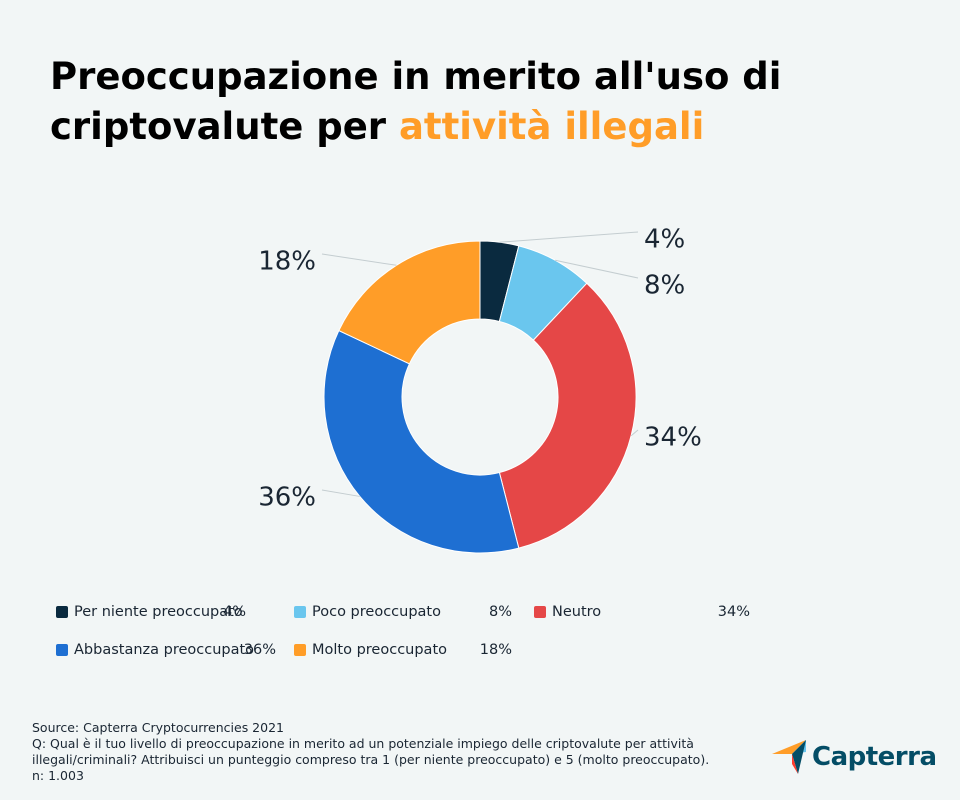 The image size is (960, 800). What do you see at coordinates (376, 612) in the screenshot?
I see `legend-label: Poco preoccupato` at bounding box center [376, 612].